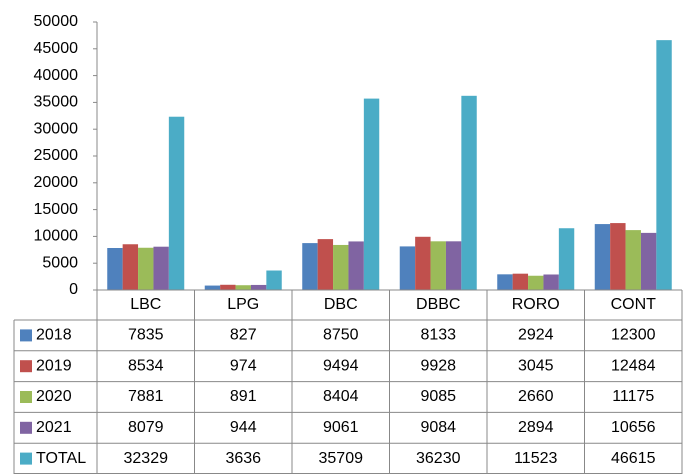  I want to click on x-tick-label: DBBC, so click(438, 304).